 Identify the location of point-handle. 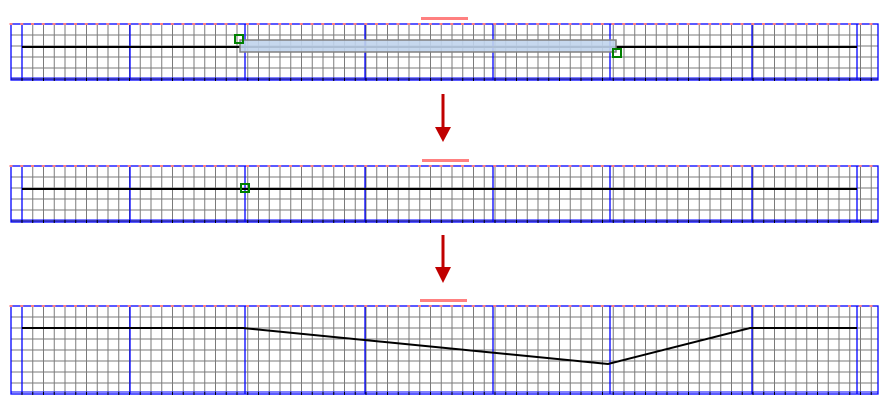
(245, 188).